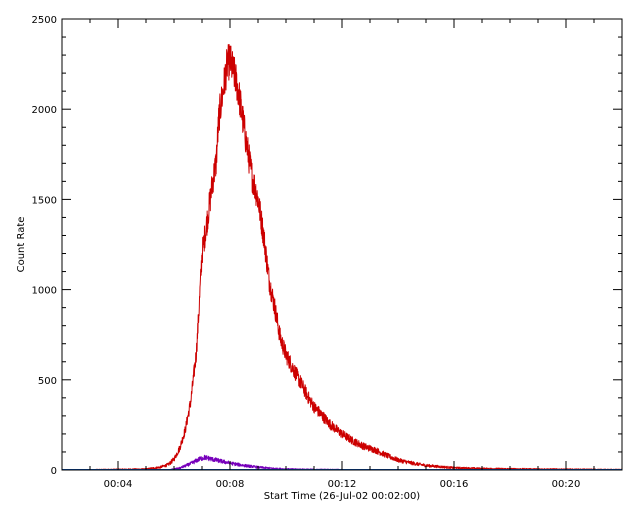 This screenshot has width=640, height=512. What do you see at coordinates (21, 245) in the screenshot?
I see `y-axis-title: Count Rate` at bounding box center [21, 245].